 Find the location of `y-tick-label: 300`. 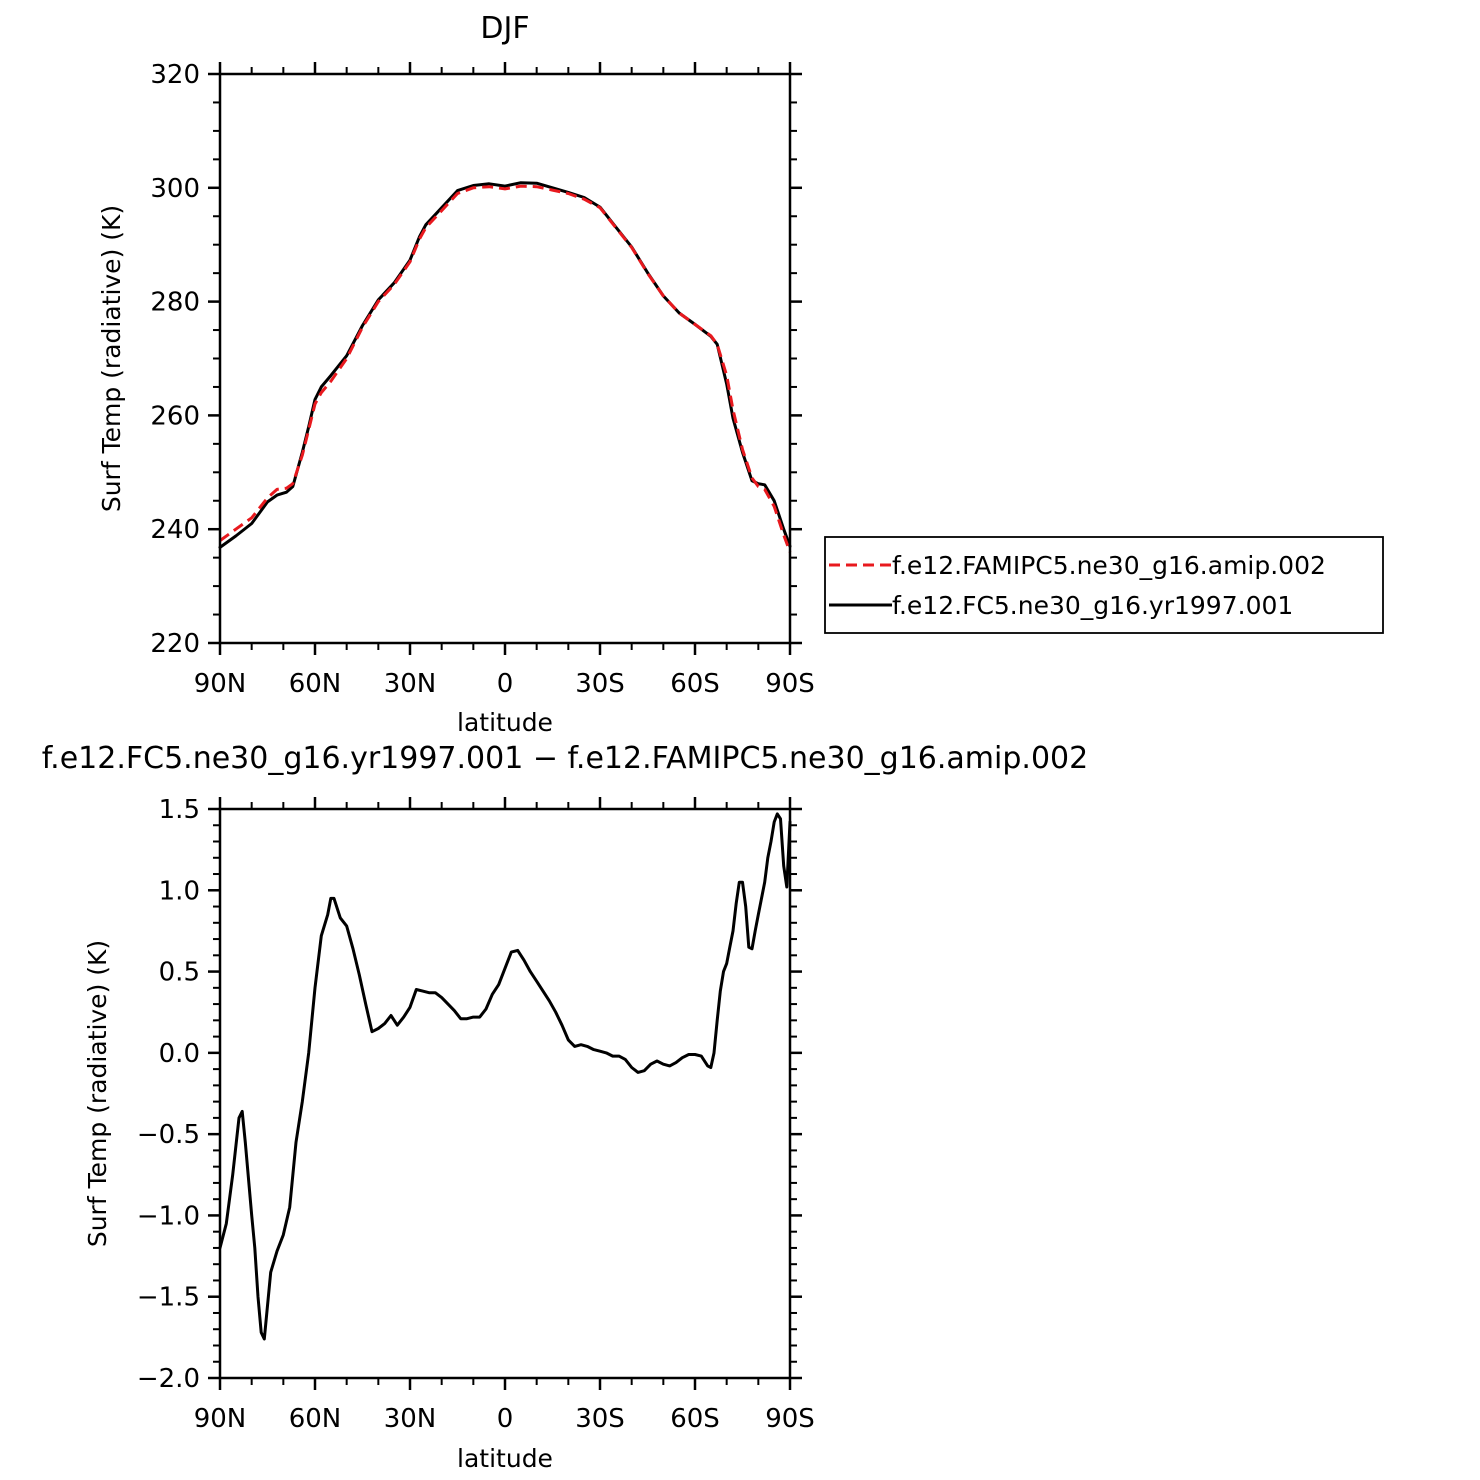

y-tick-label: 300 is located at coordinates (175, 189).